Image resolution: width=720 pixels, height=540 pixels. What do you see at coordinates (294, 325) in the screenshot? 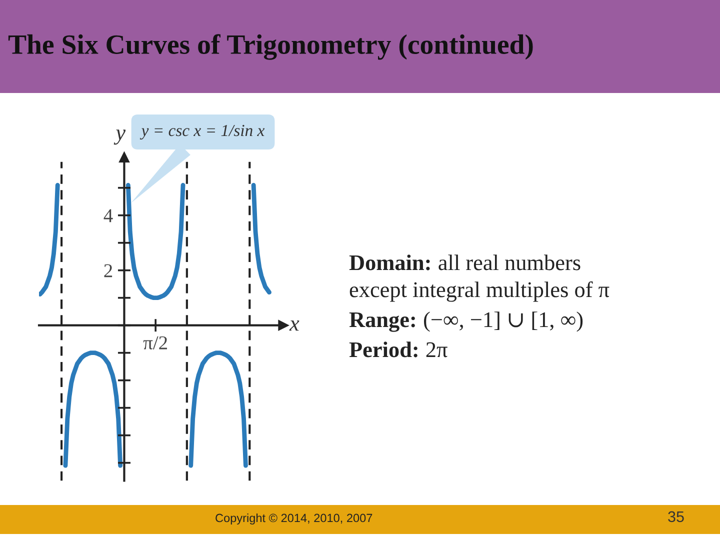
I see `x-axis-title: x` at bounding box center [294, 325].